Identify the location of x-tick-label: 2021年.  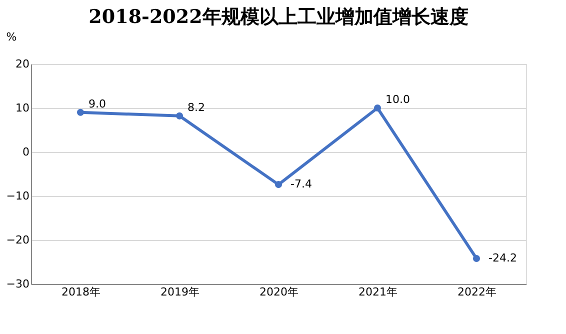
(378, 292).